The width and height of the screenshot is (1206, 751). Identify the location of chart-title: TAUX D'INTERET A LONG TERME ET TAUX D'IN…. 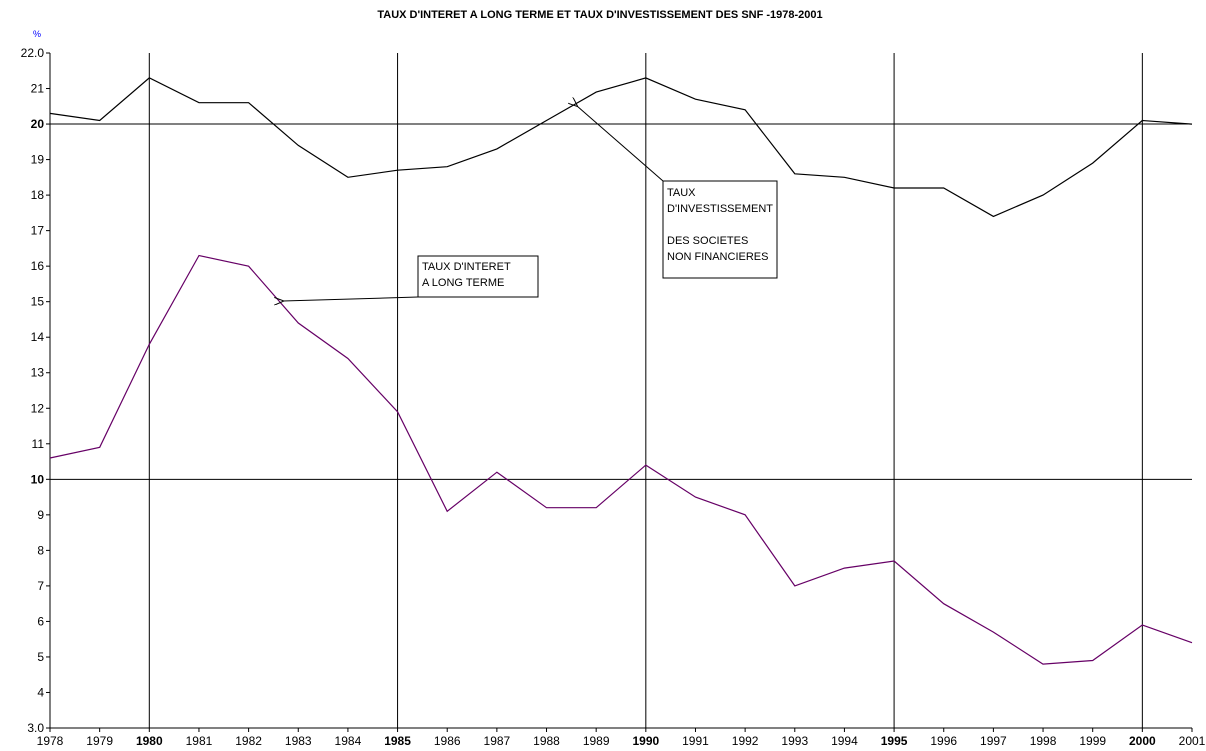
(599, 15).